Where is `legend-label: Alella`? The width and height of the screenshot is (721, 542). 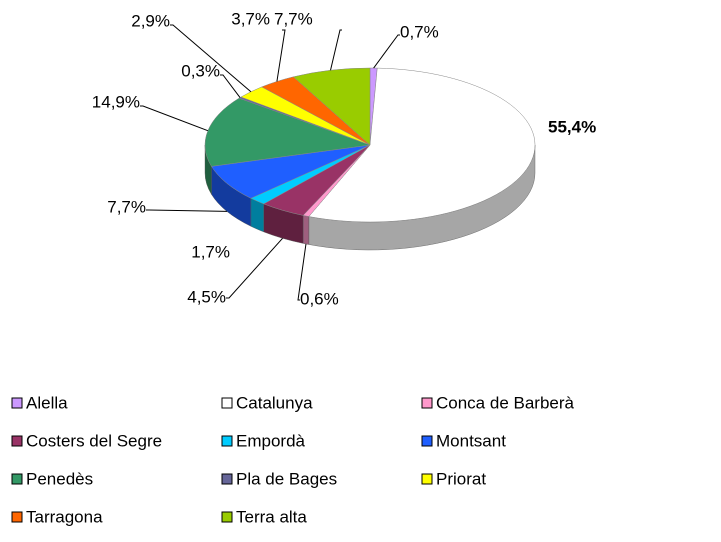
legend-label: Alella is located at coordinates (47, 402).